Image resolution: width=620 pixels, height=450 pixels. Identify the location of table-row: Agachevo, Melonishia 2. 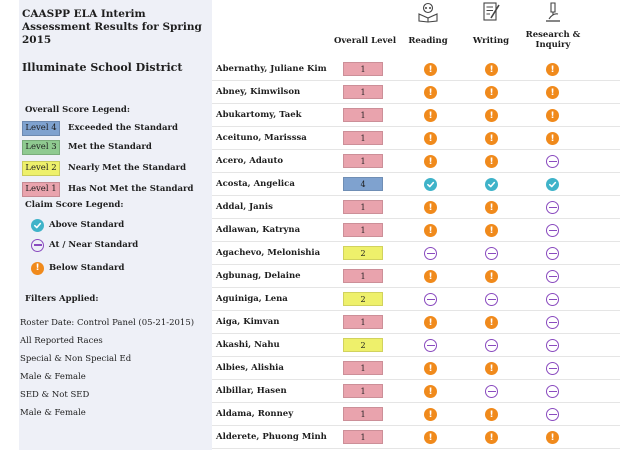
(416, 253).